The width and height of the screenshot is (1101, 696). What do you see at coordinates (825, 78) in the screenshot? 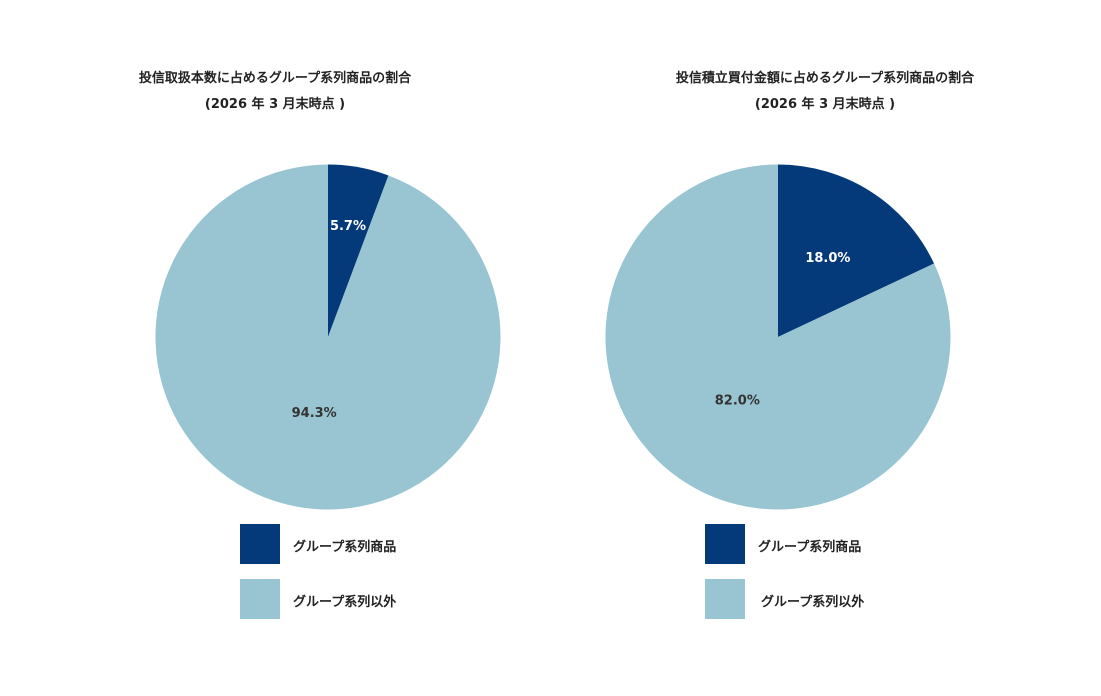
I see `chart-title: 投信積立買付金額に占めるグループ系列商品の割合` at bounding box center [825, 78].